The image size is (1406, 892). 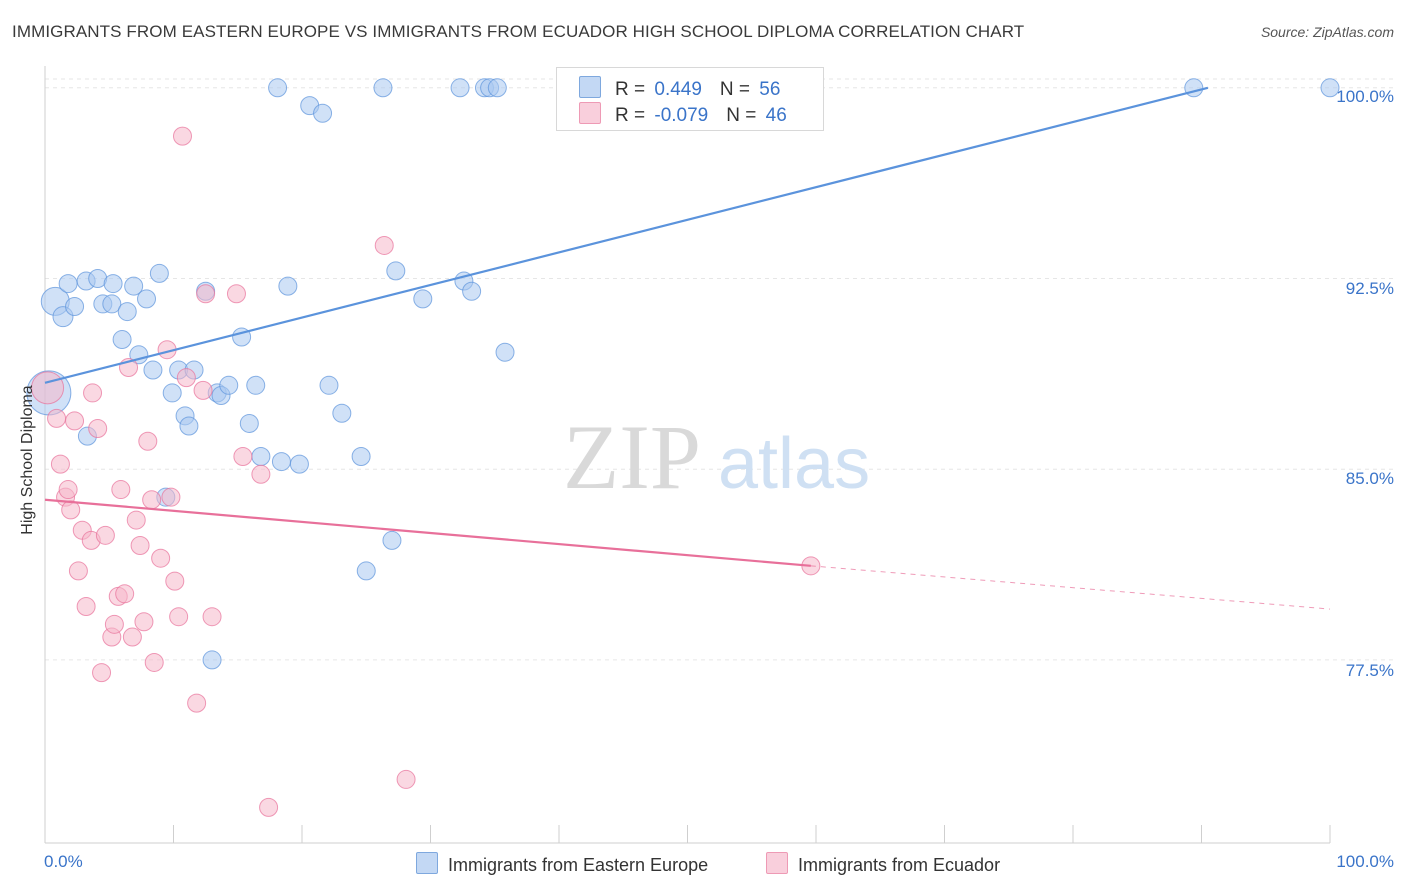 What do you see at coordinates (1327, 32) in the screenshot?
I see `source-label: Source: ZipAtlas.com` at bounding box center [1327, 32].